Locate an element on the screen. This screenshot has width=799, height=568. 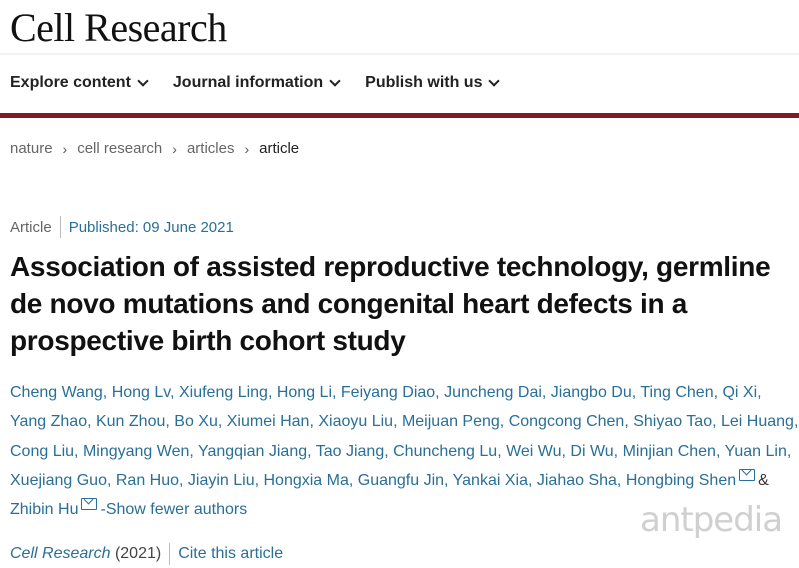
breadcrumb-nature: nature is located at coordinates (31, 148).